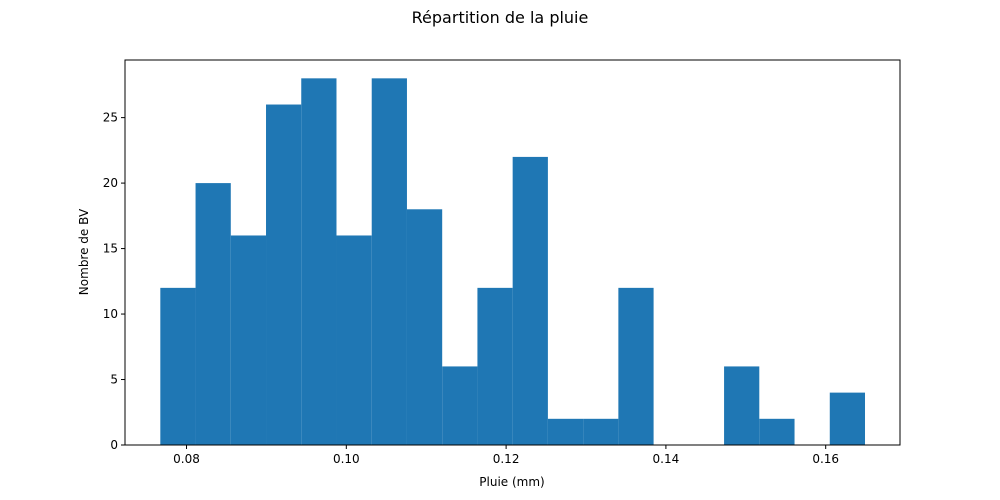  Describe the element at coordinates (511, 482) in the screenshot. I see `x-axis-label: Pluie (mm)` at that location.